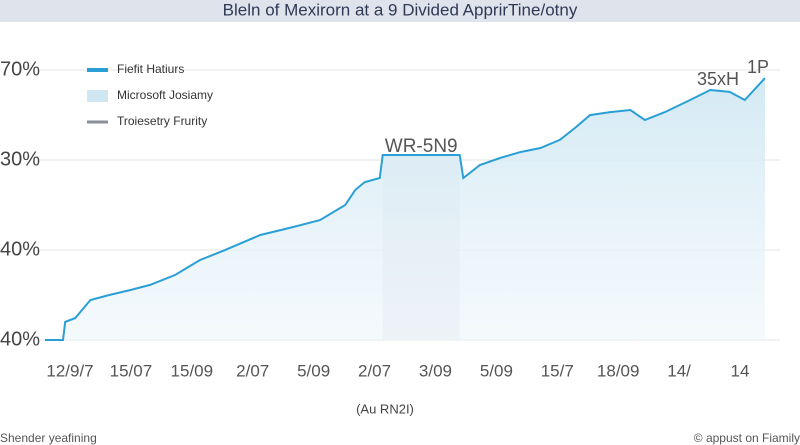  What do you see at coordinates (557, 370) in the screenshot?
I see `x-tick-label: 15/7` at bounding box center [557, 370].